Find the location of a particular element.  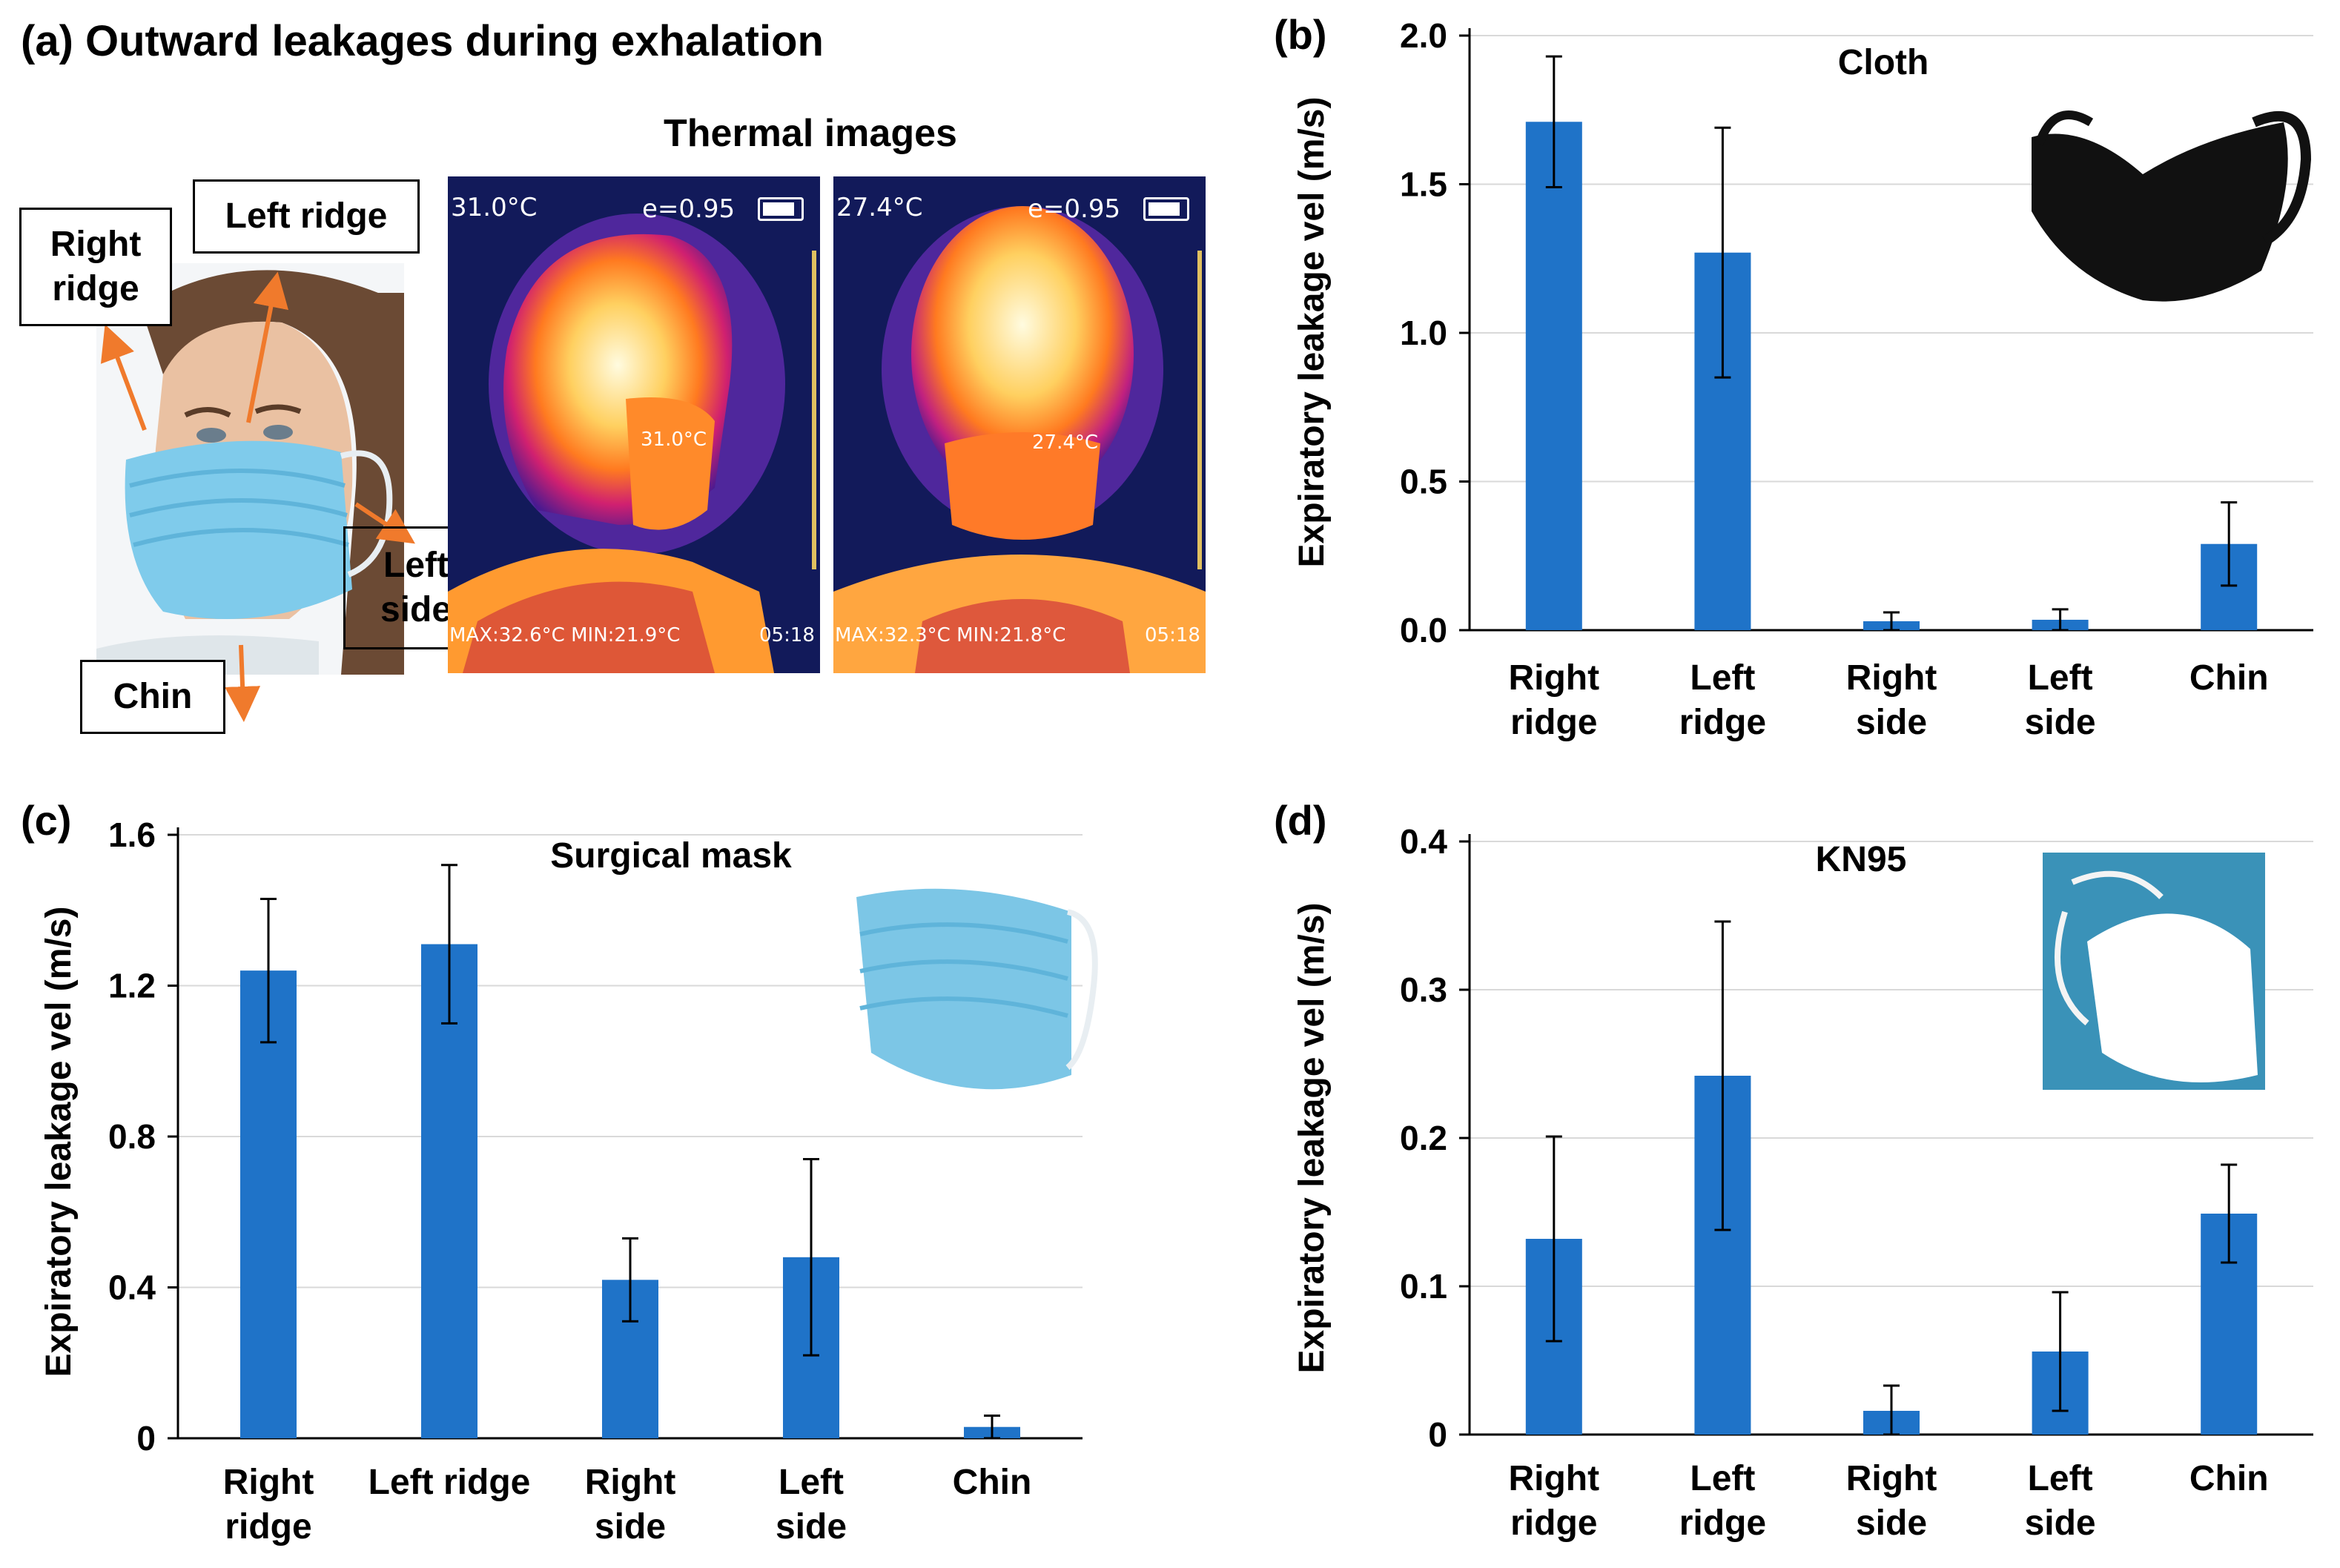

y-tick-label: 1.5 is located at coordinates (1423, 184).